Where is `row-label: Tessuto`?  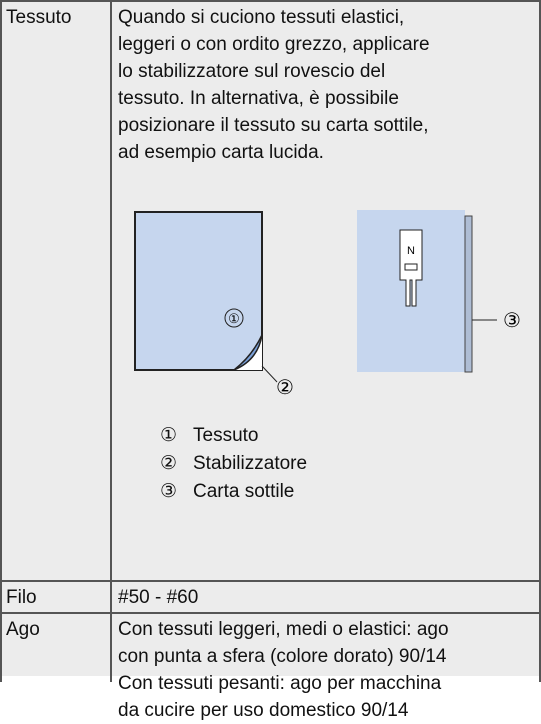 row-label: Tessuto is located at coordinates (39, 17).